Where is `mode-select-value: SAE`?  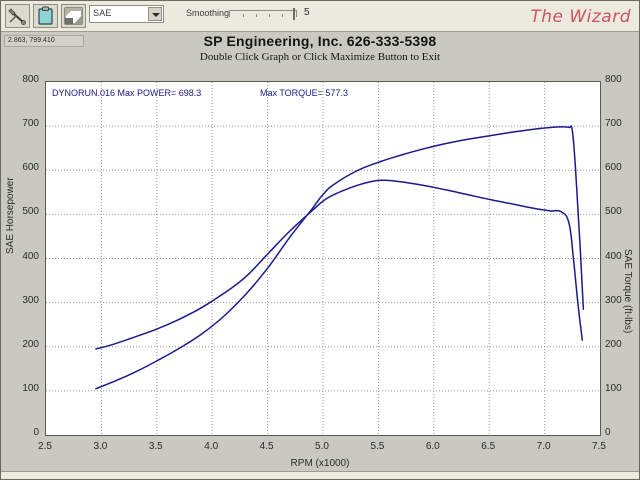
mode-select-value: SAE is located at coordinates (102, 13).